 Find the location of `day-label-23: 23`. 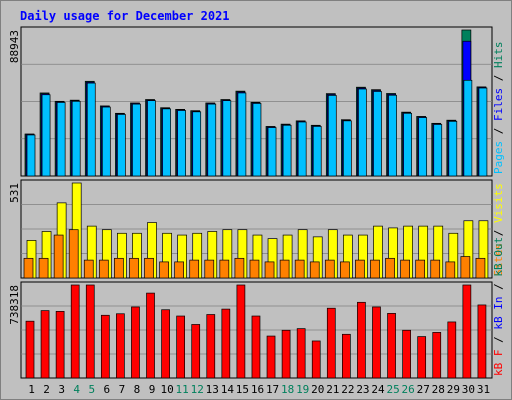

day-label-23: 23 is located at coordinates (362, 389).